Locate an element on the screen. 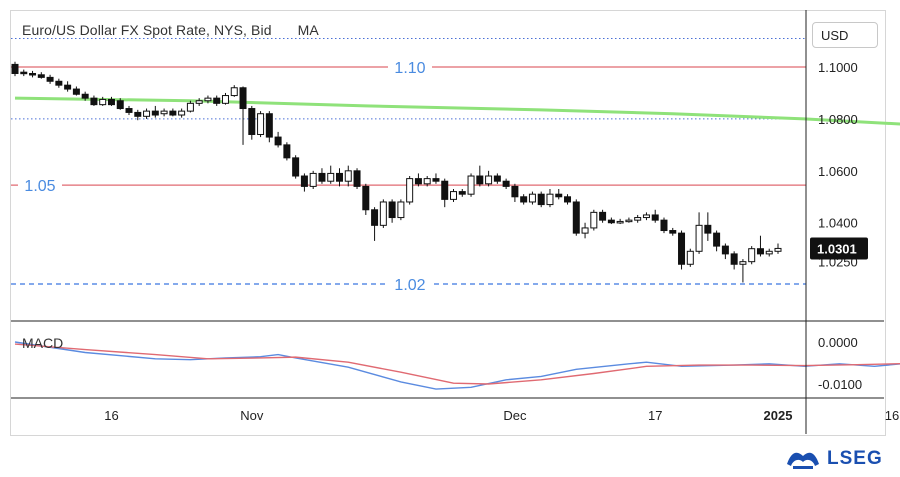 The width and height of the screenshot is (900, 477). level-label-1.10: 1.10 is located at coordinates (409, 68).